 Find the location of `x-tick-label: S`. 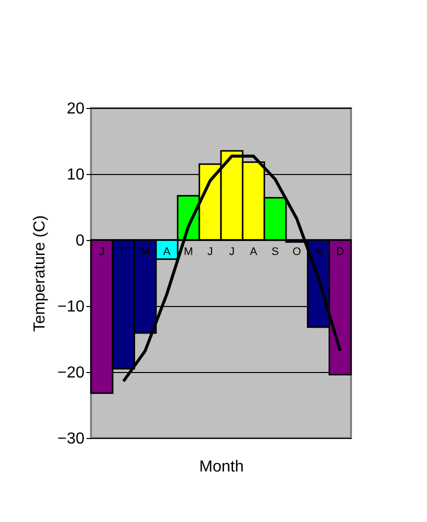

x-tick-label: S is located at coordinates (275, 252).